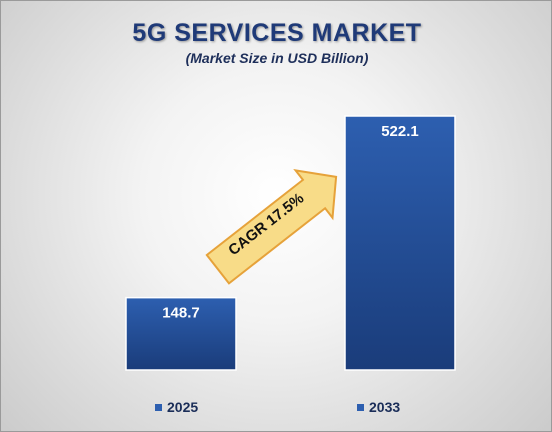 The height and width of the screenshot is (432, 552). What do you see at coordinates (400, 243) in the screenshot?
I see `bar-2033` at bounding box center [400, 243].